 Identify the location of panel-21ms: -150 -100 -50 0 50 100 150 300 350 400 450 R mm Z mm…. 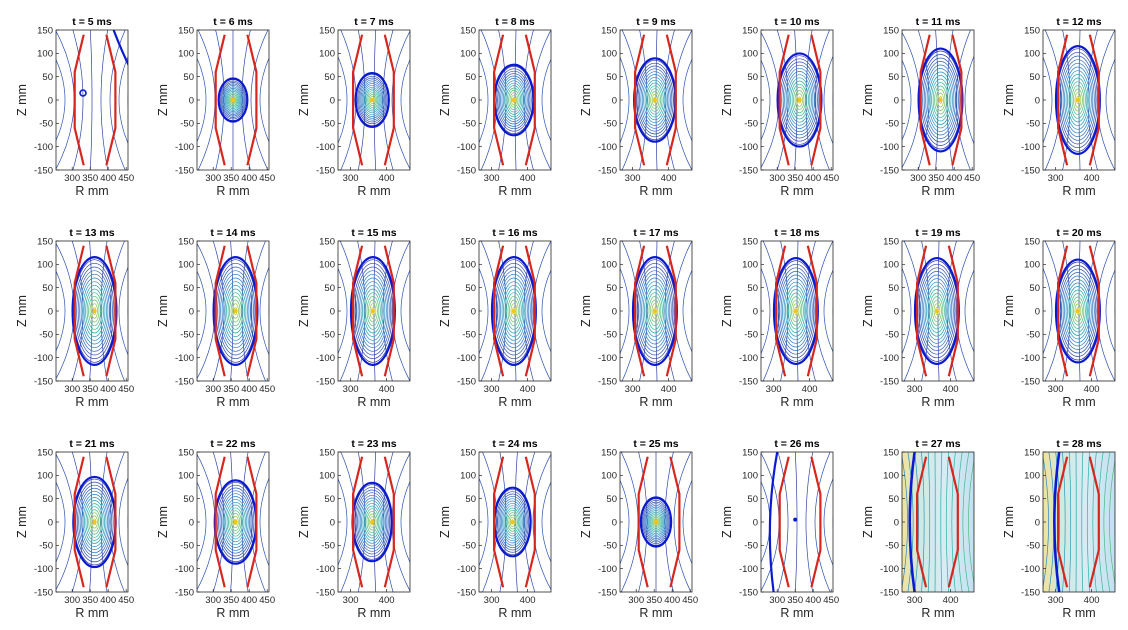
(74, 529).